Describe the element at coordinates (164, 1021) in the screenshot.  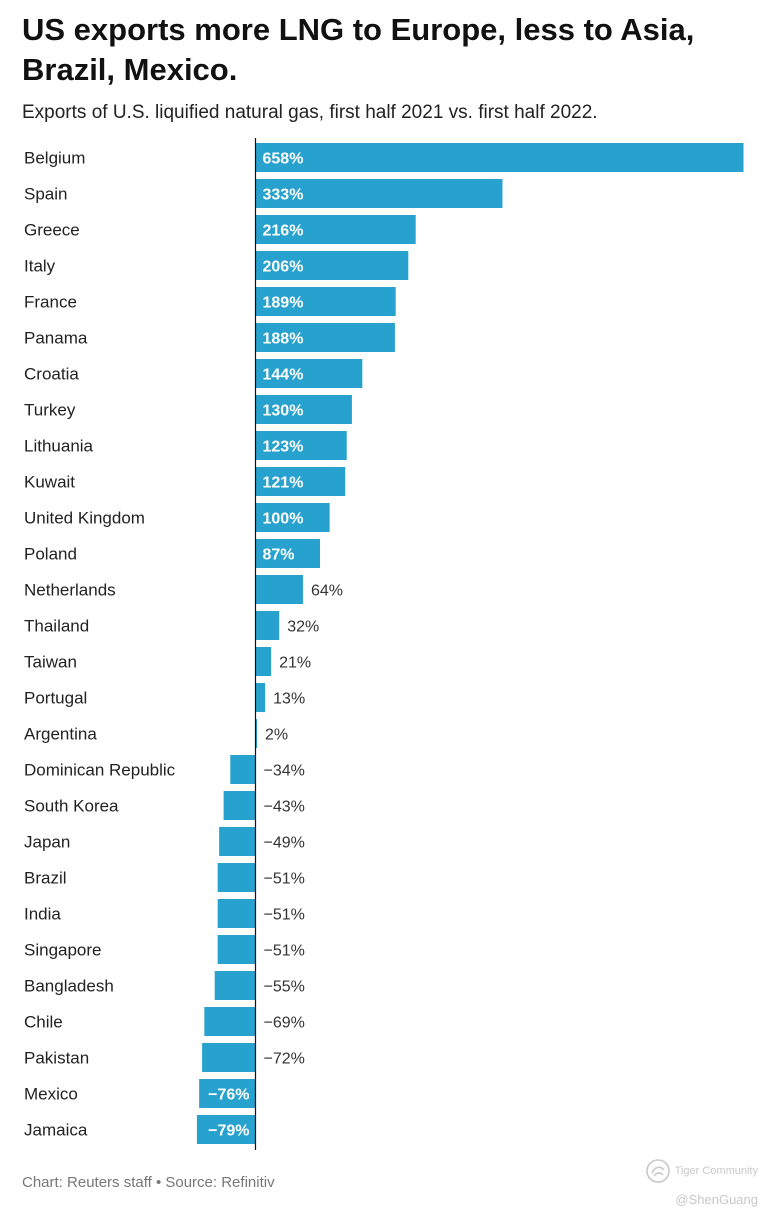
I see `bar-row: Chile −69%` at that location.